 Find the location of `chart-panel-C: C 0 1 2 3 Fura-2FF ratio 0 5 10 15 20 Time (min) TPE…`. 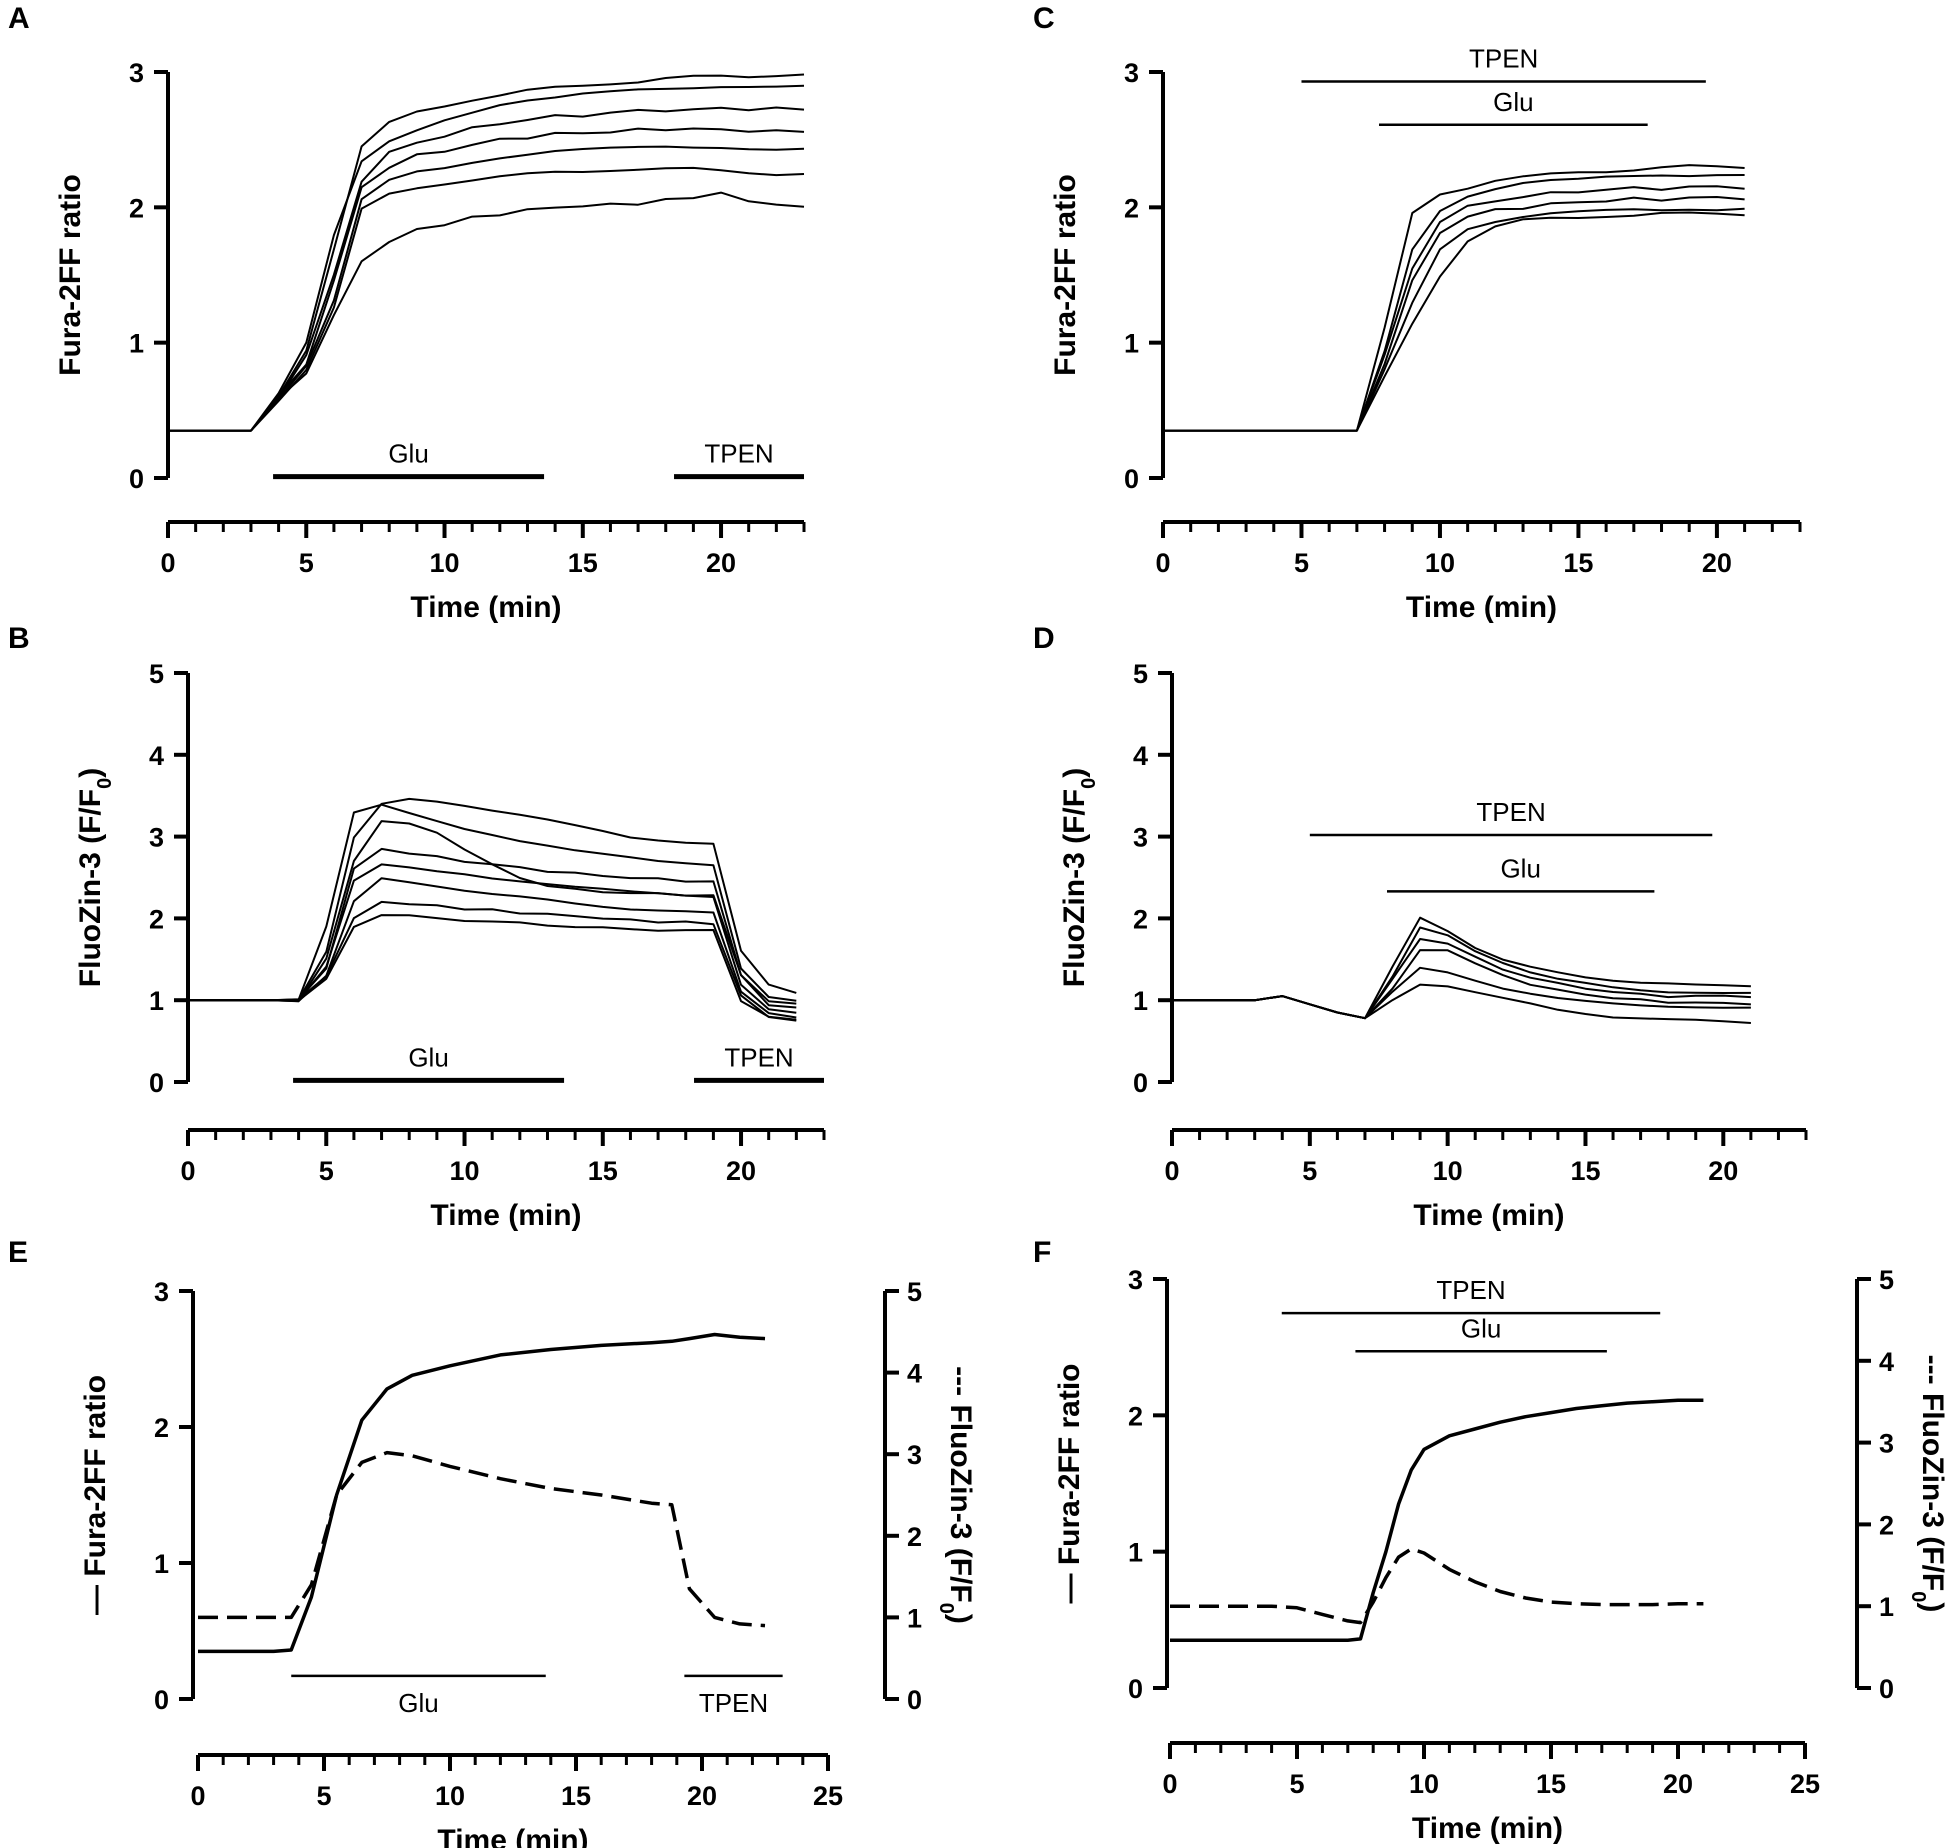

chart-panel-C: C 0 1 2 3 Fura-2FF ratio 0 5 10 15 20 Time (min) TPE… is located at coordinates (1417, 313).